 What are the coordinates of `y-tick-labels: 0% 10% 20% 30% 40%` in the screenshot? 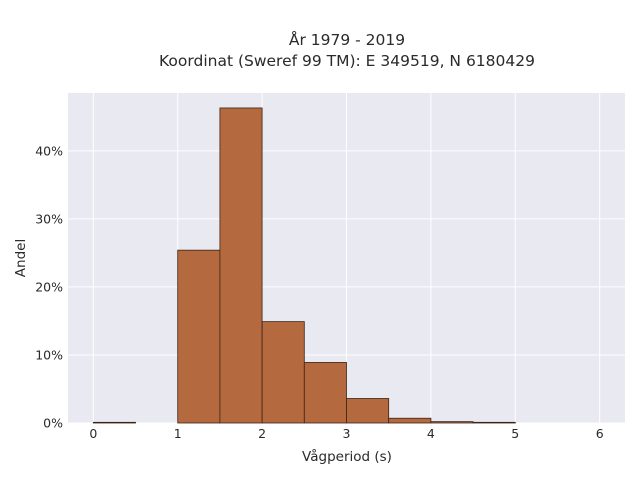 It's located at (49, 286).